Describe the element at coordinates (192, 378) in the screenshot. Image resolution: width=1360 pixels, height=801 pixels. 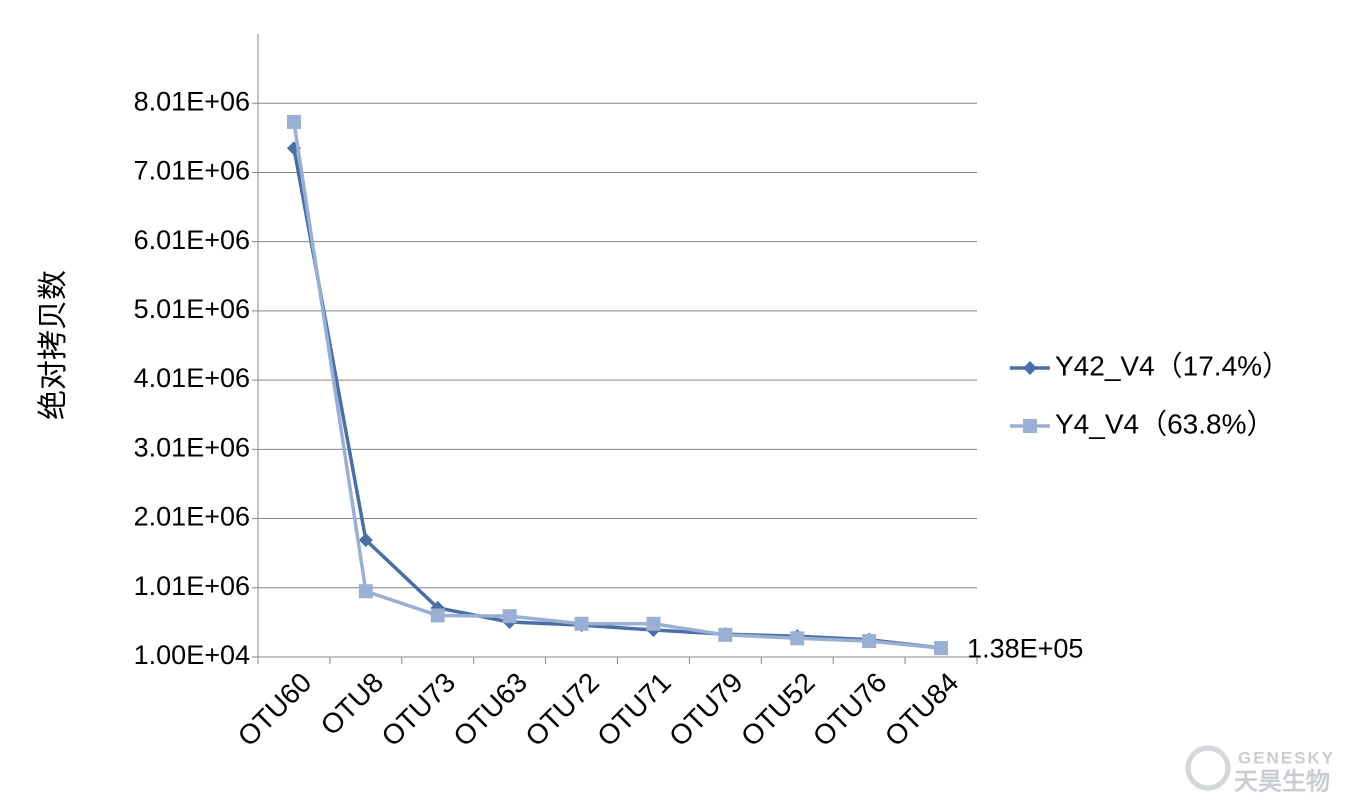
I see `y-tick-label: 4.01E+06` at that location.